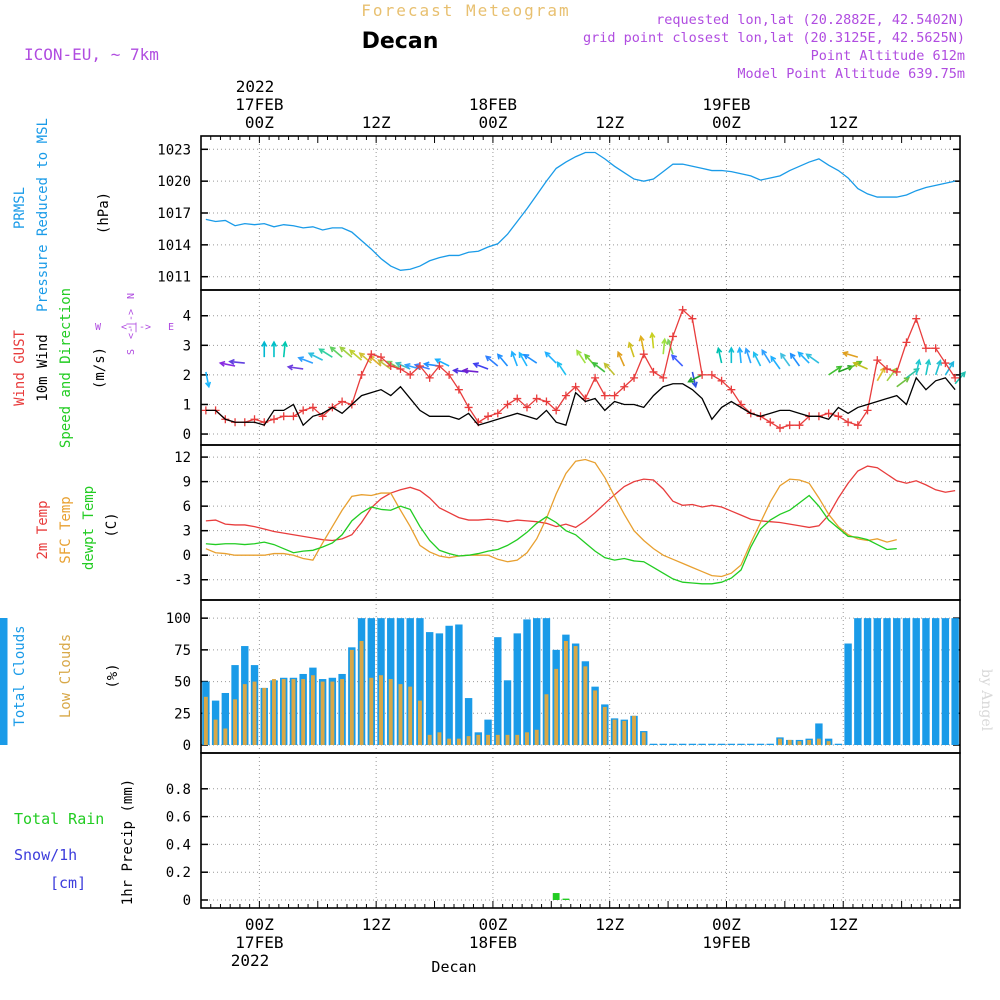 The width and height of the screenshot is (1000, 1000). What do you see at coordinates (566, 899) in the screenshot?
I see `rain-bar` at bounding box center [566, 899].